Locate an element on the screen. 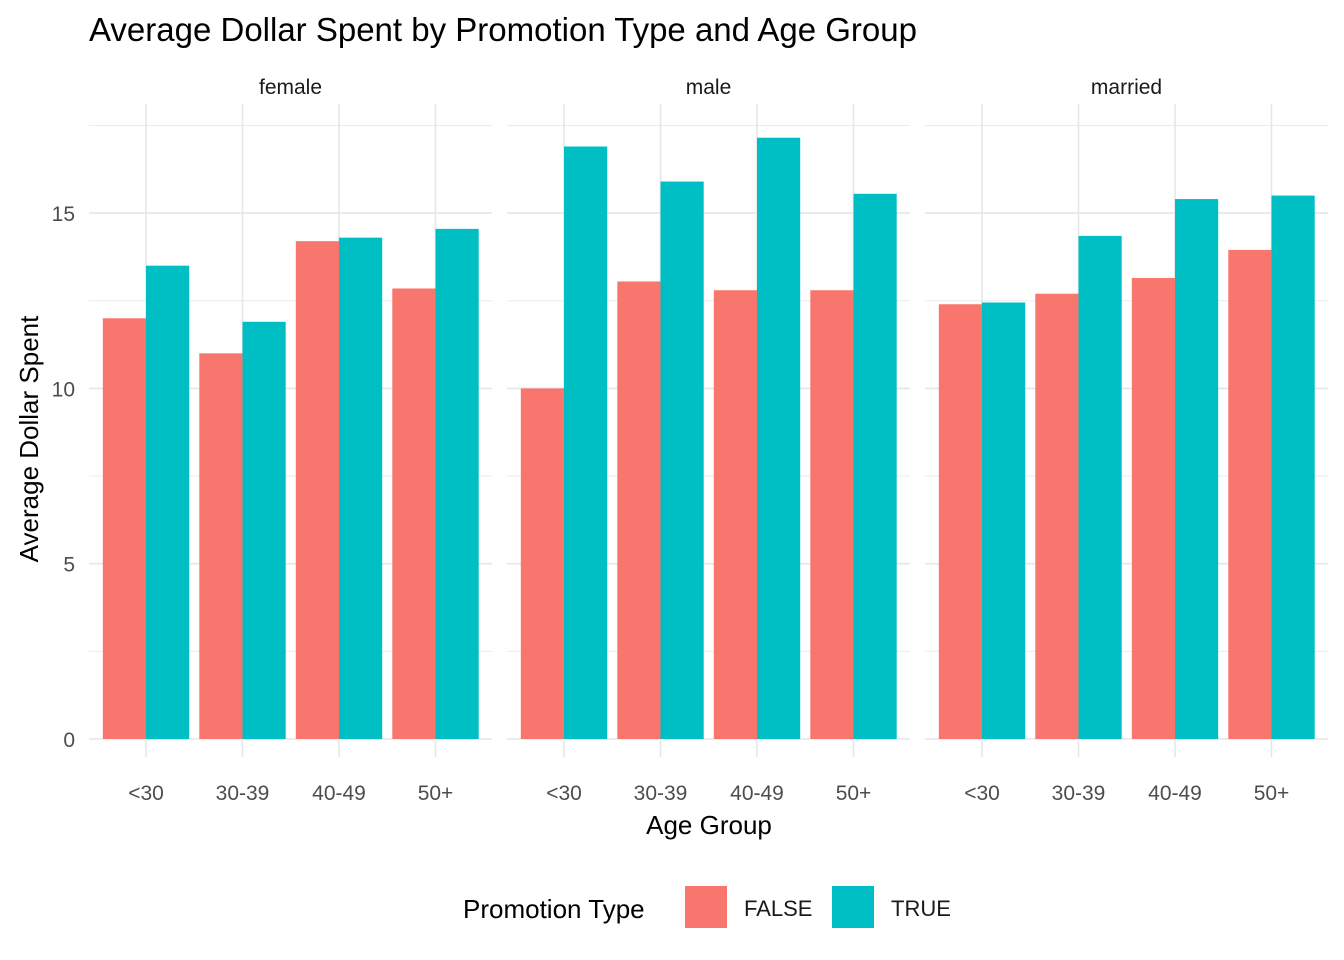 This screenshot has height=960, width=1344. facet-strip-label: married is located at coordinates (1126, 87).